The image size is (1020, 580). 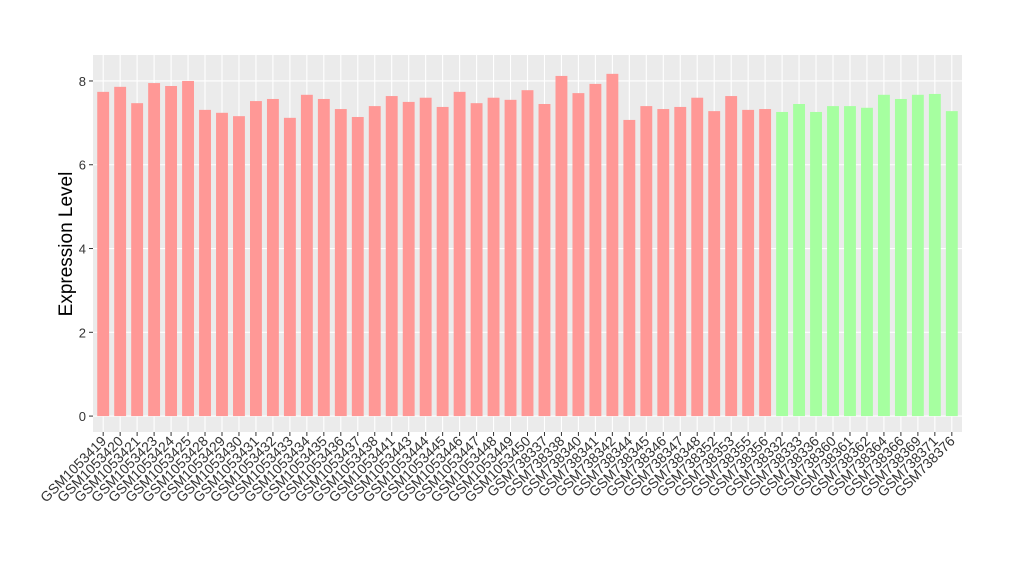 I want to click on y-tick-label: 2, so click(x=82, y=332).